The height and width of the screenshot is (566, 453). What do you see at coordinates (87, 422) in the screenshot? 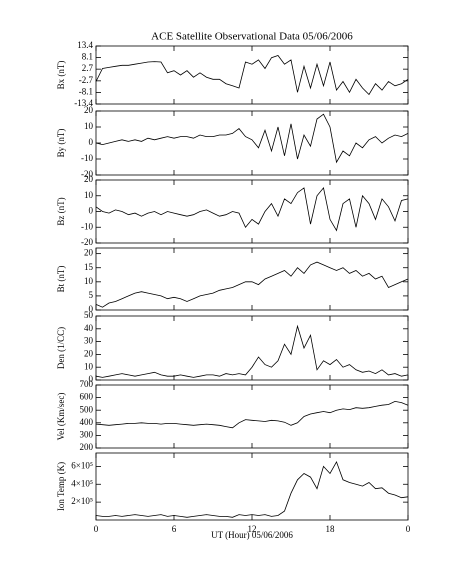
I see `y-tick-label: 400` at bounding box center [87, 422].